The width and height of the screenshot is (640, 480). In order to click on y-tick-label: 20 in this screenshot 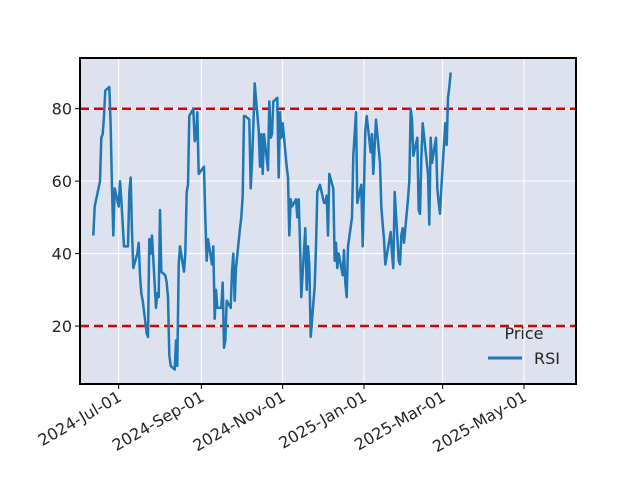, I will do `click(62, 326)`.